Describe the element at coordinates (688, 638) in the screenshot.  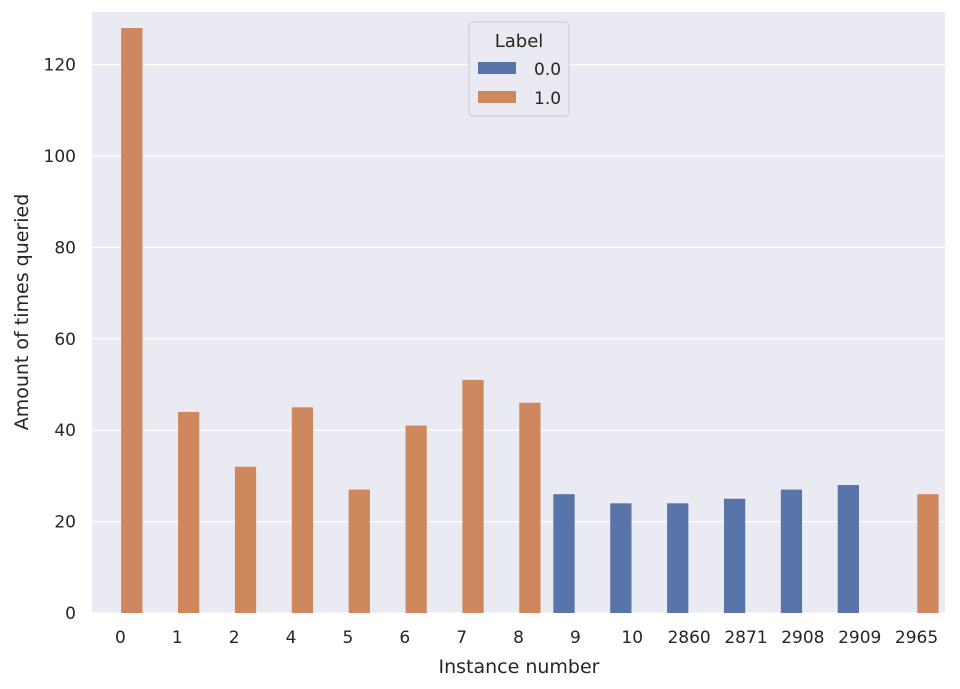
I see `x-tick-label: 2860` at that location.